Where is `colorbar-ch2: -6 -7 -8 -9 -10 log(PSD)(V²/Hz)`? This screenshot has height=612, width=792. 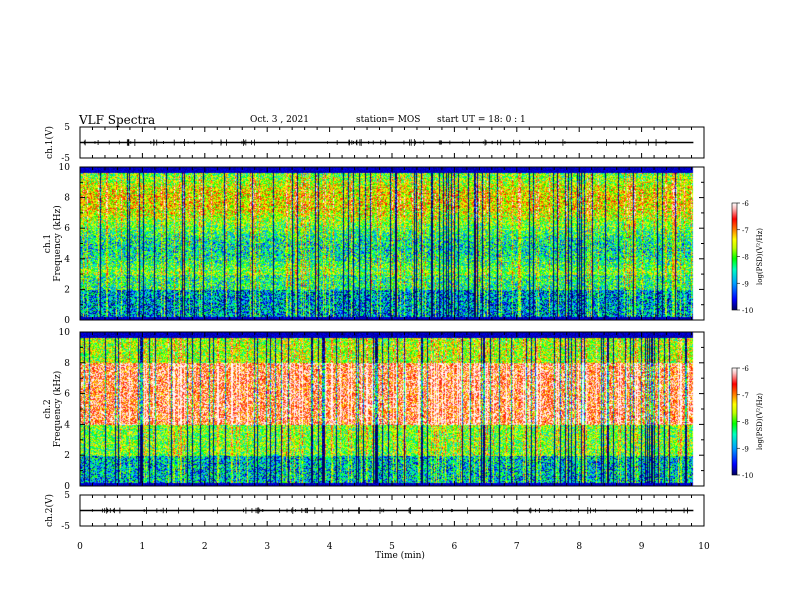 colorbar-ch2: -6 -7 -8 -9 -10 log(PSD)(V²/Hz) is located at coordinates (747, 422).